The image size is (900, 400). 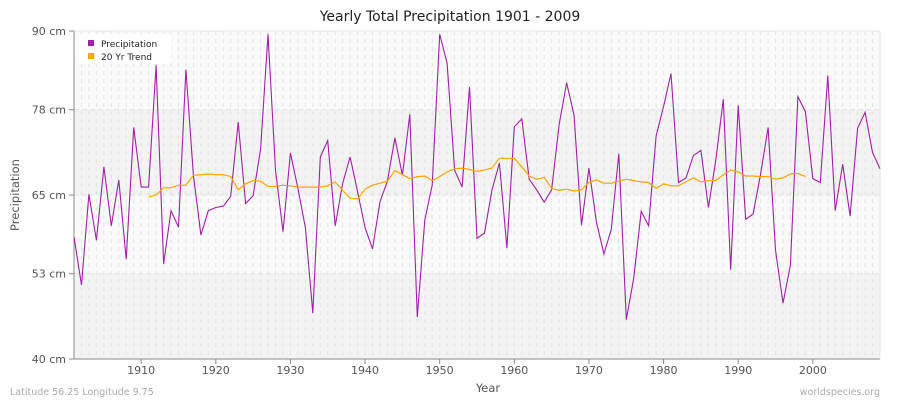 I want to click on y-axis-label: Precipitation, so click(x=15, y=195).